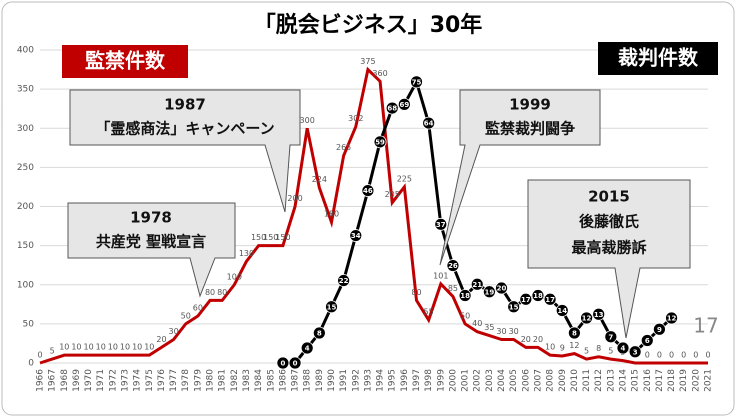  Describe the element at coordinates (355, 118) in the screenshot. I see `data-label: 302` at that location.